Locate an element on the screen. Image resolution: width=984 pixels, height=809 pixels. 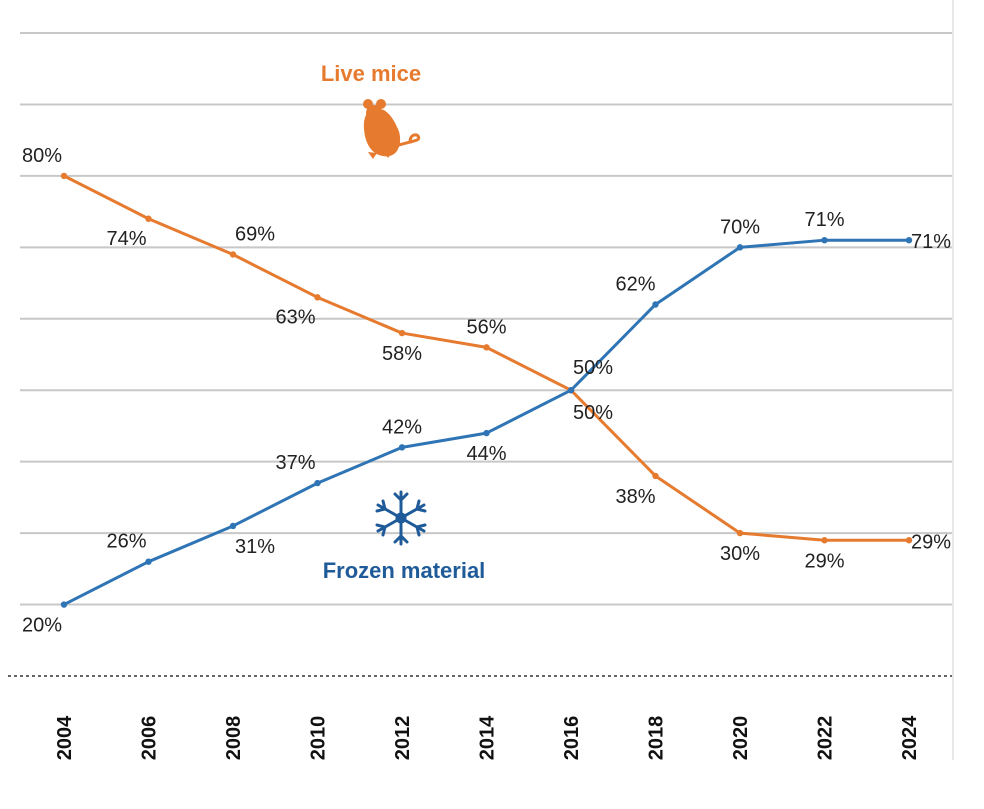
x-tick-label: 2012 is located at coordinates (403, 738).